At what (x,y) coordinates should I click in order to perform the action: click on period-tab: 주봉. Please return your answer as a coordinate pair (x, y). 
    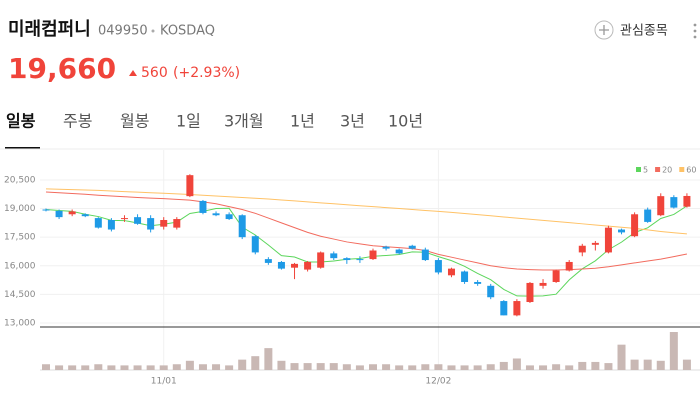
    Looking at the image, I should click on (77, 121).